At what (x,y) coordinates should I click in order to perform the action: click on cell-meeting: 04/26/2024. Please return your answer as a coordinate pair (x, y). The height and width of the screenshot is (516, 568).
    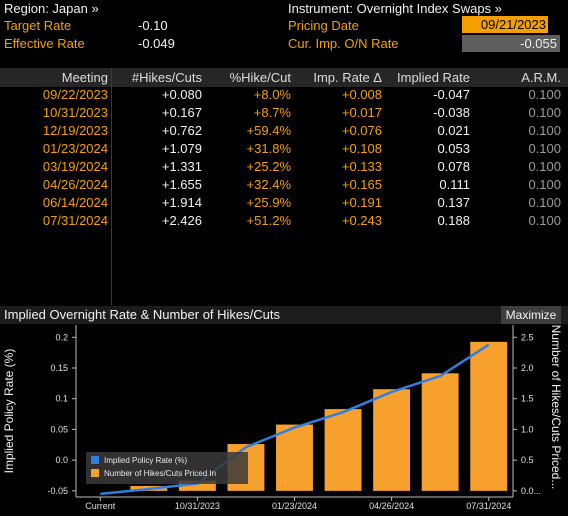
    Looking at the image, I should click on (75, 184).